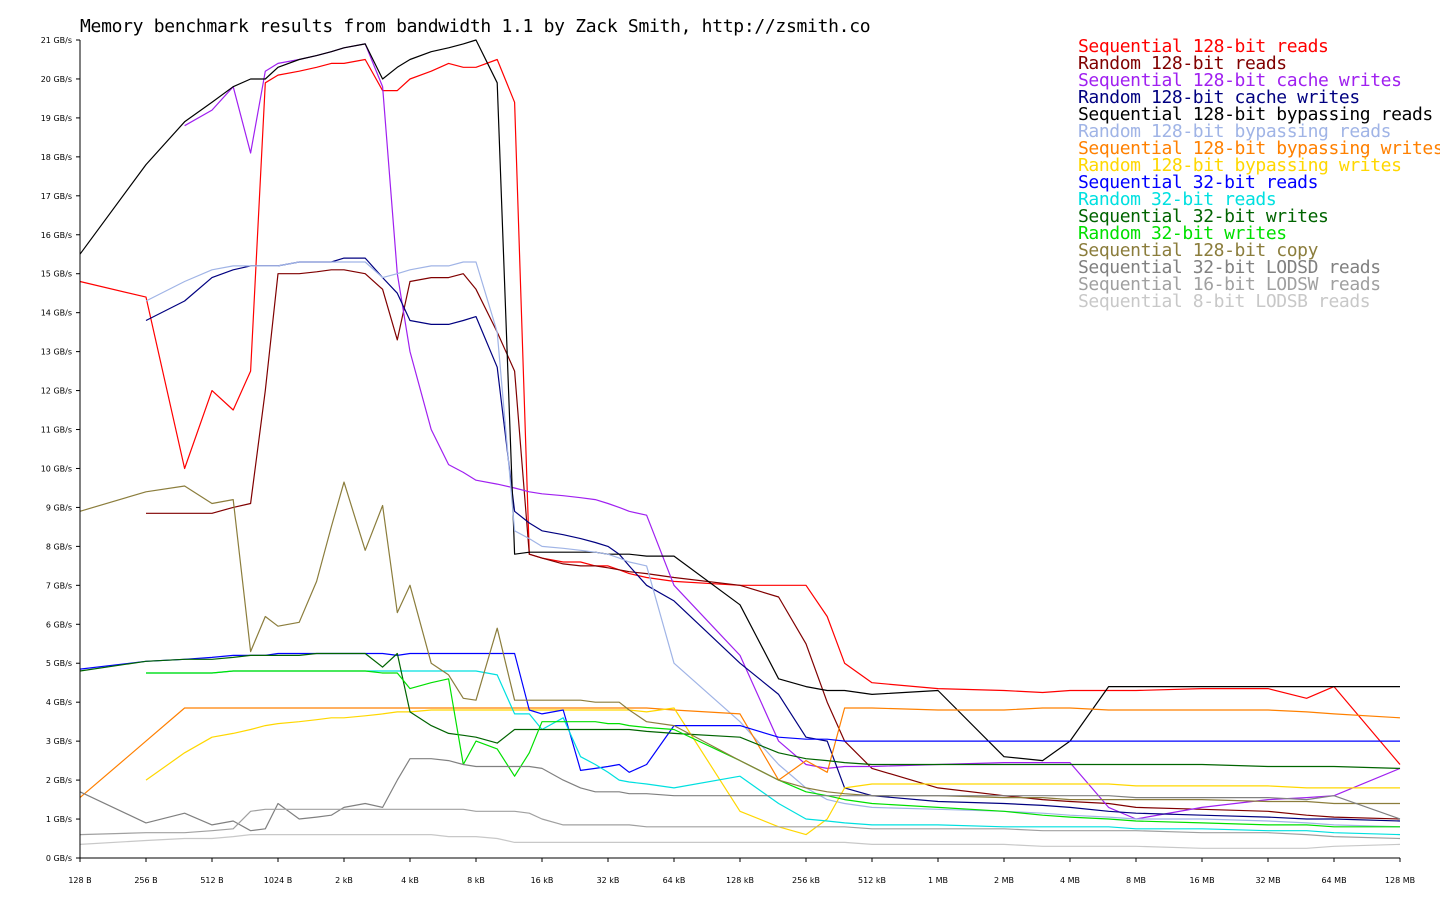  What do you see at coordinates (59, 702) in the screenshot?
I see `y-tick-label: 4 GB/s` at bounding box center [59, 702].